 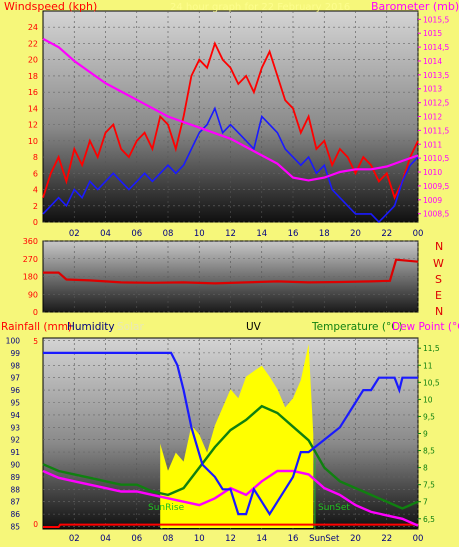 I want to click on wind-y-tick-label: 8, so click(x=35, y=157).